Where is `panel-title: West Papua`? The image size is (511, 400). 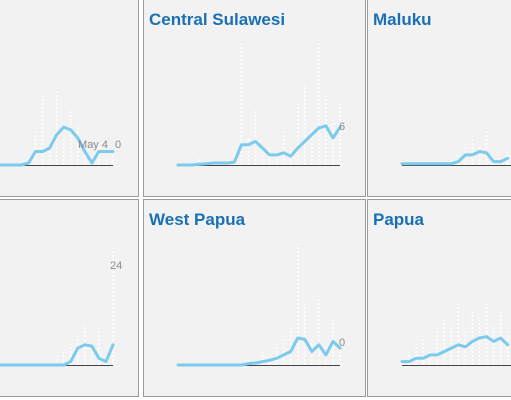
panel-title: West Papua is located at coordinates (197, 219).